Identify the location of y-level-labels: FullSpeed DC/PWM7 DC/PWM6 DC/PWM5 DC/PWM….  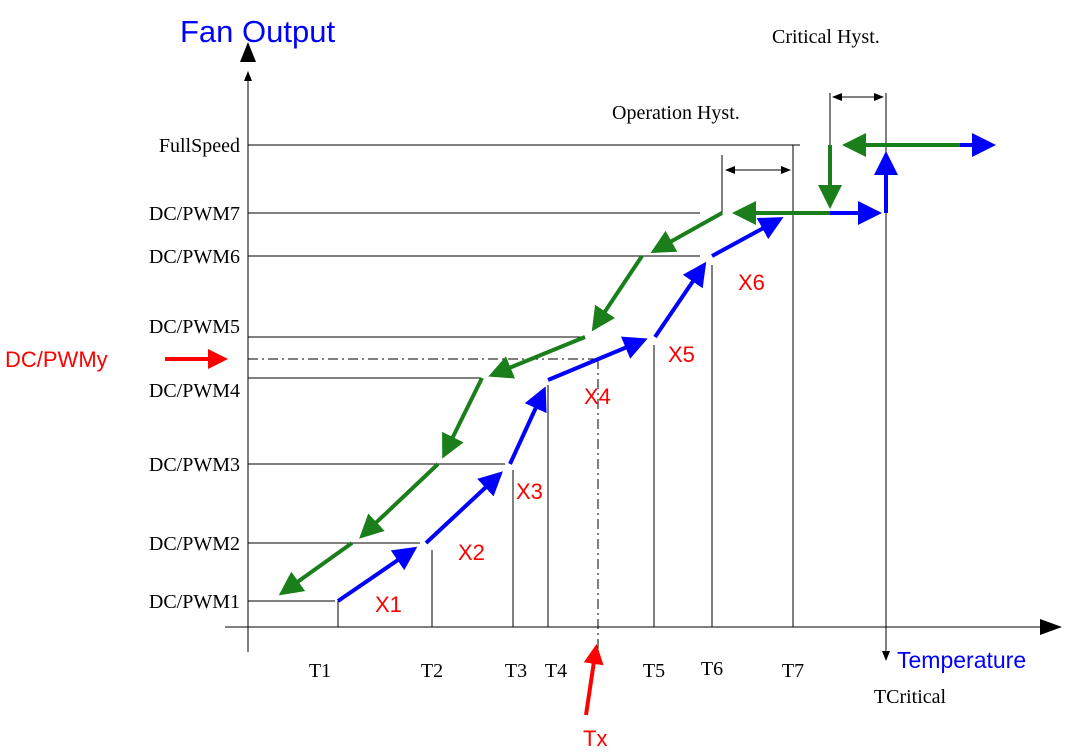
(194, 374).